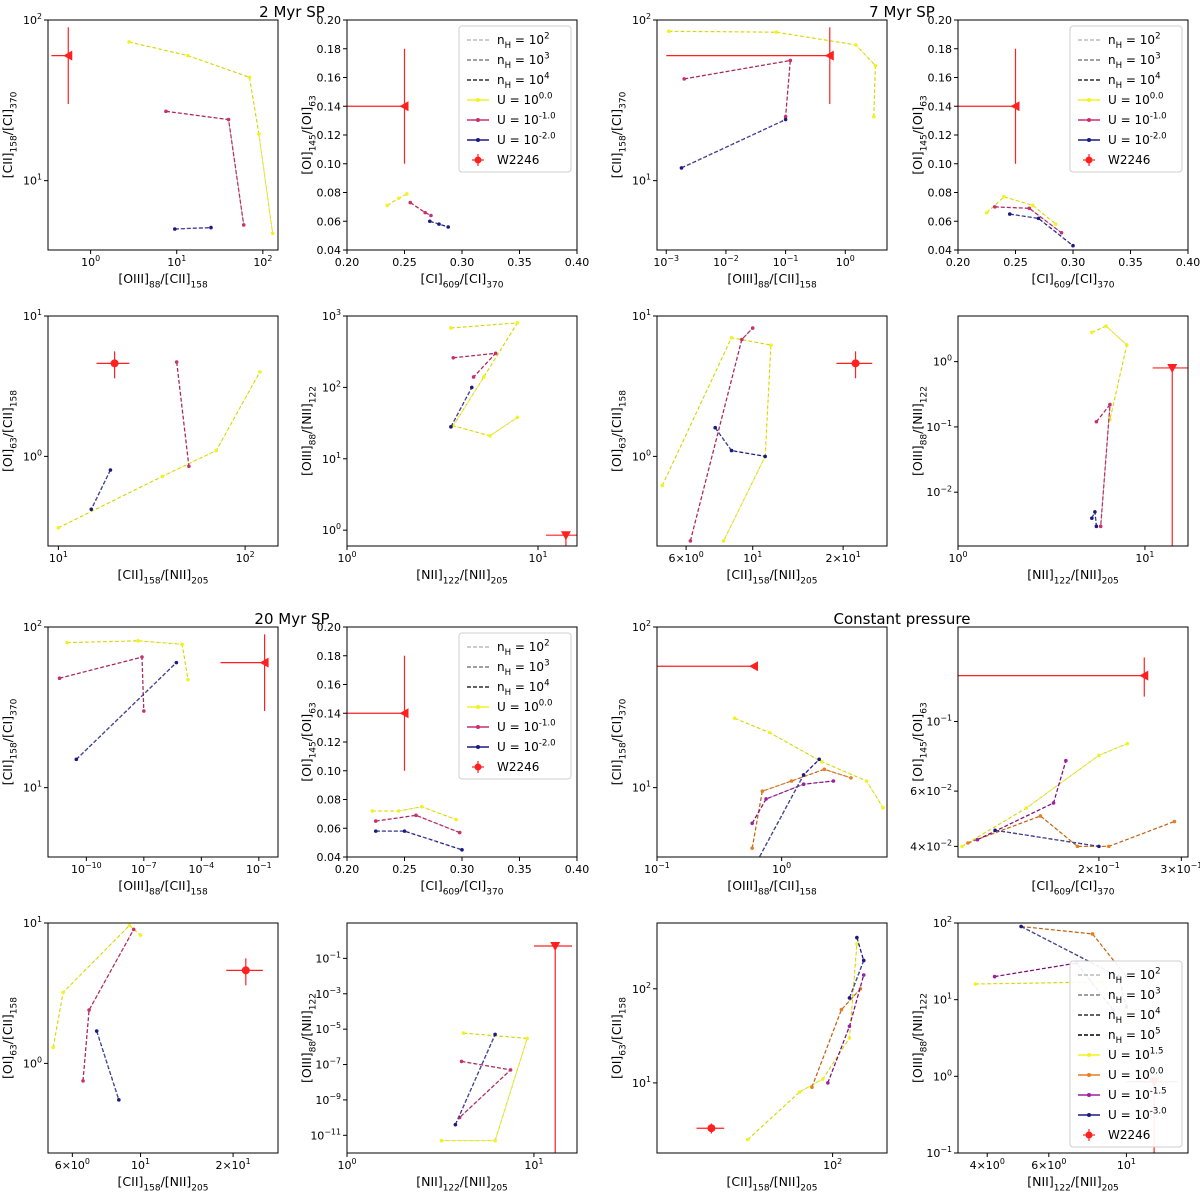 The width and height of the screenshot is (1200, 1201). What do you see at coordinates (462, 869) in the screenshot?
I see `x-tick-label: 0.30` at bounding box center [462, 869].